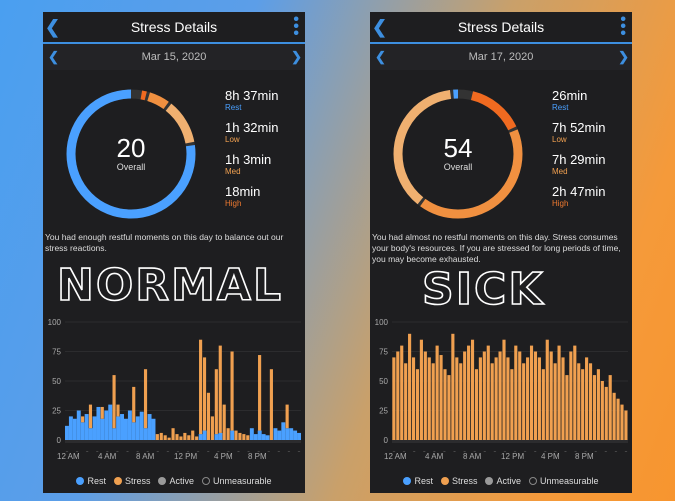 This screenshot has height=501, width=675. Describe the element at coordinates (584, 456) in the screenshot. I see `time-label: 8 PM` at that location.